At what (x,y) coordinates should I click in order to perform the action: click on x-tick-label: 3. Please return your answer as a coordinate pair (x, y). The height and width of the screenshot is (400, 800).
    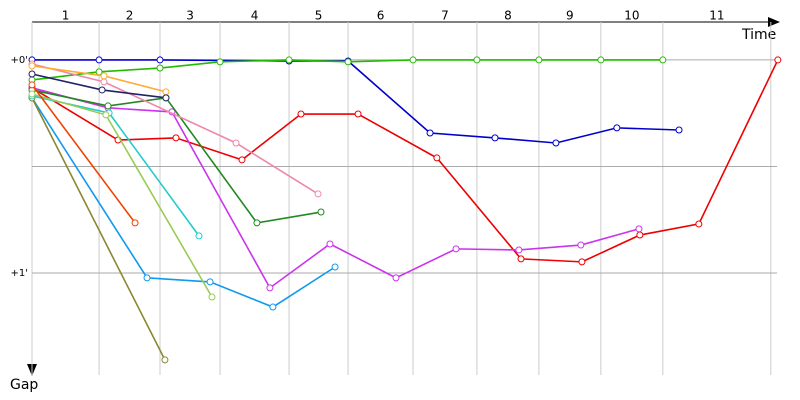
    Looking at the image, I should click on (190, 16).